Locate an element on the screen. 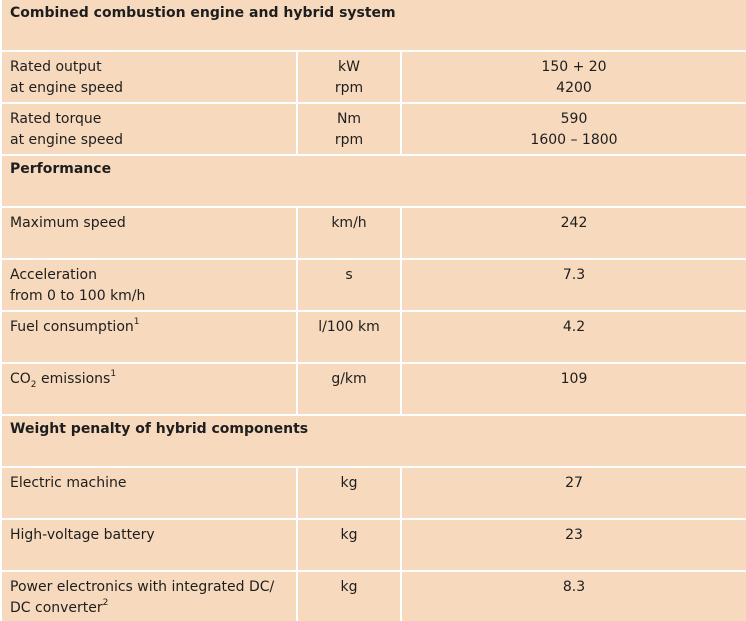 The height and width of the screenshot is (621, 746). row-label: Rated output at engine speed is located at coordinates (149, 77).